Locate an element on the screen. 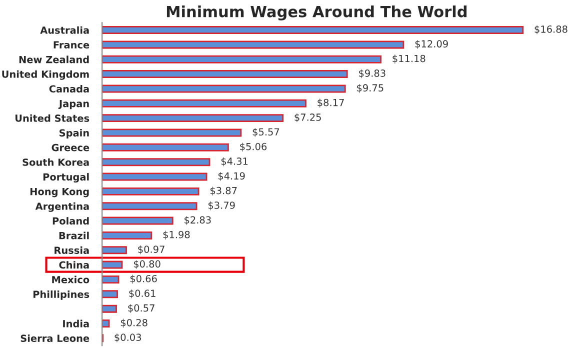 The image size is (580, 349). y-tick-label: Argentina is located at coordinates (62, 207).